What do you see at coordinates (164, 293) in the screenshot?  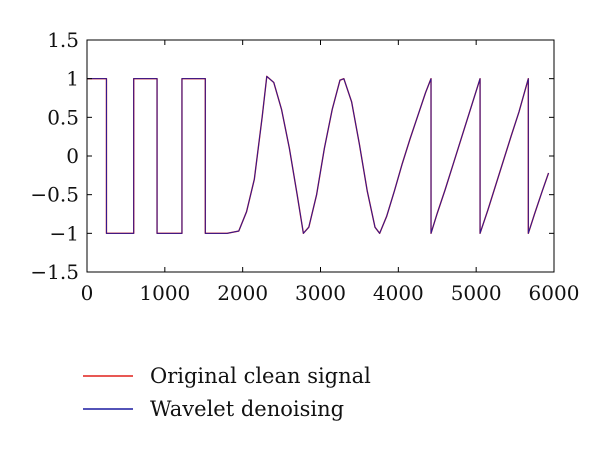 I see `x-tick-label-1: 1000` at bounding box center [164, 293].